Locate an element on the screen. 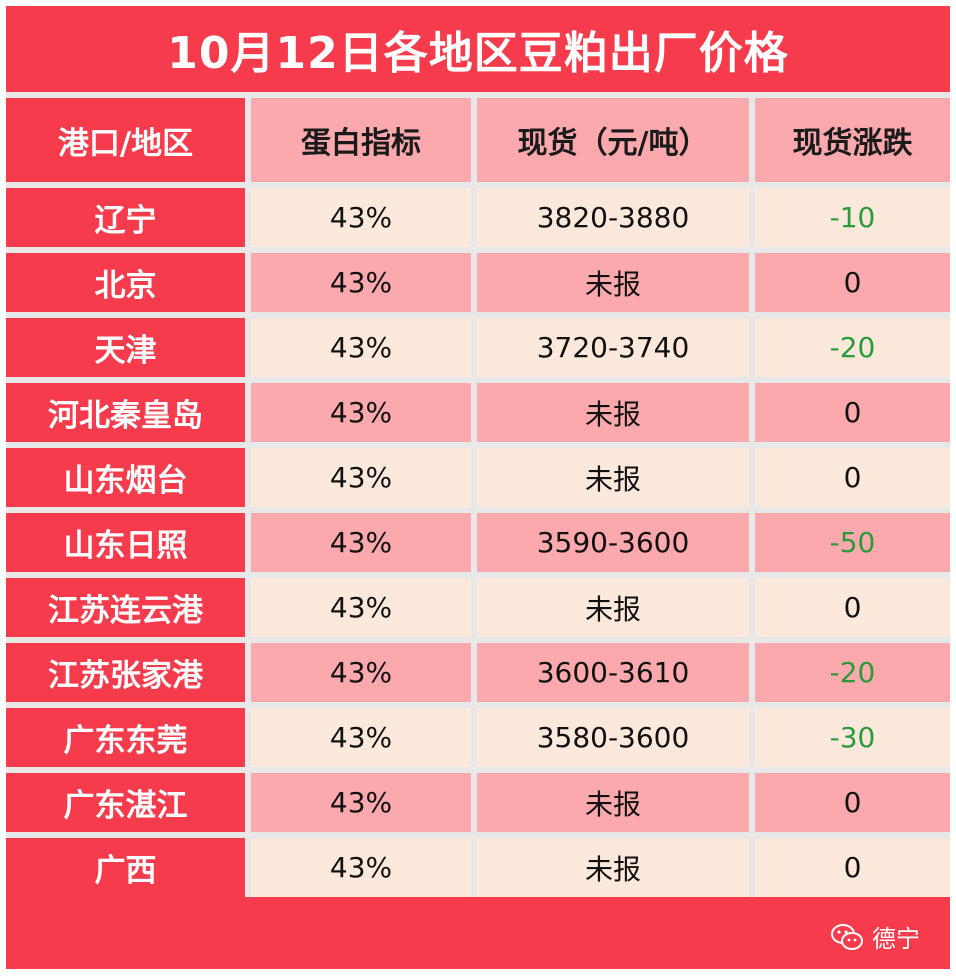 This screenshot has width=956, height=977. cell-region: 河北秦皇岛 is located at coordinates (125, 412).